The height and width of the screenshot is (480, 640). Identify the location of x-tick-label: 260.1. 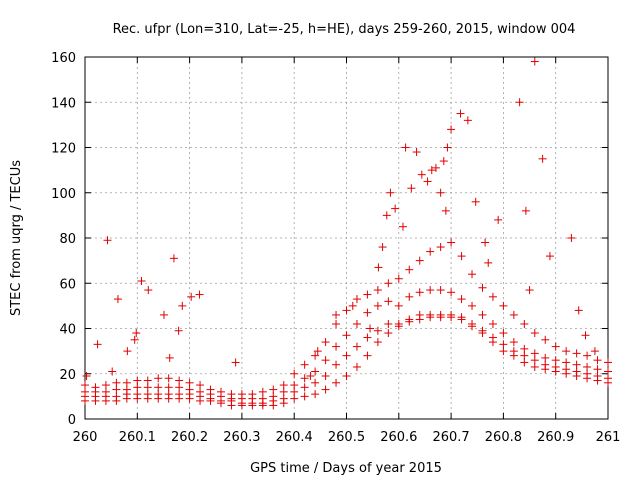
(137, 437).